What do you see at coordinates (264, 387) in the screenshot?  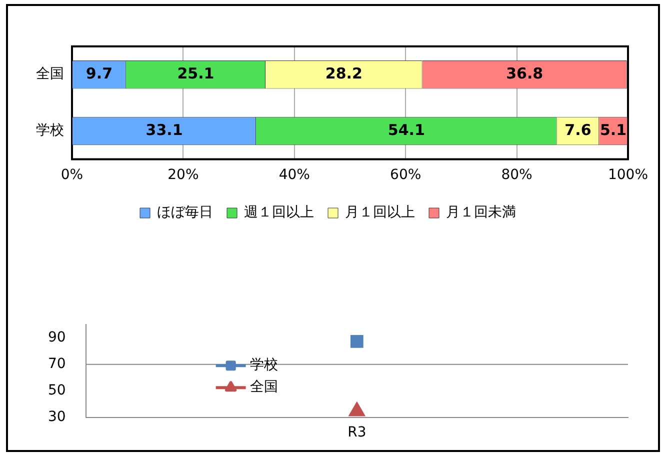 I see `legend-label: 全国` at bounding box center [264, 387].